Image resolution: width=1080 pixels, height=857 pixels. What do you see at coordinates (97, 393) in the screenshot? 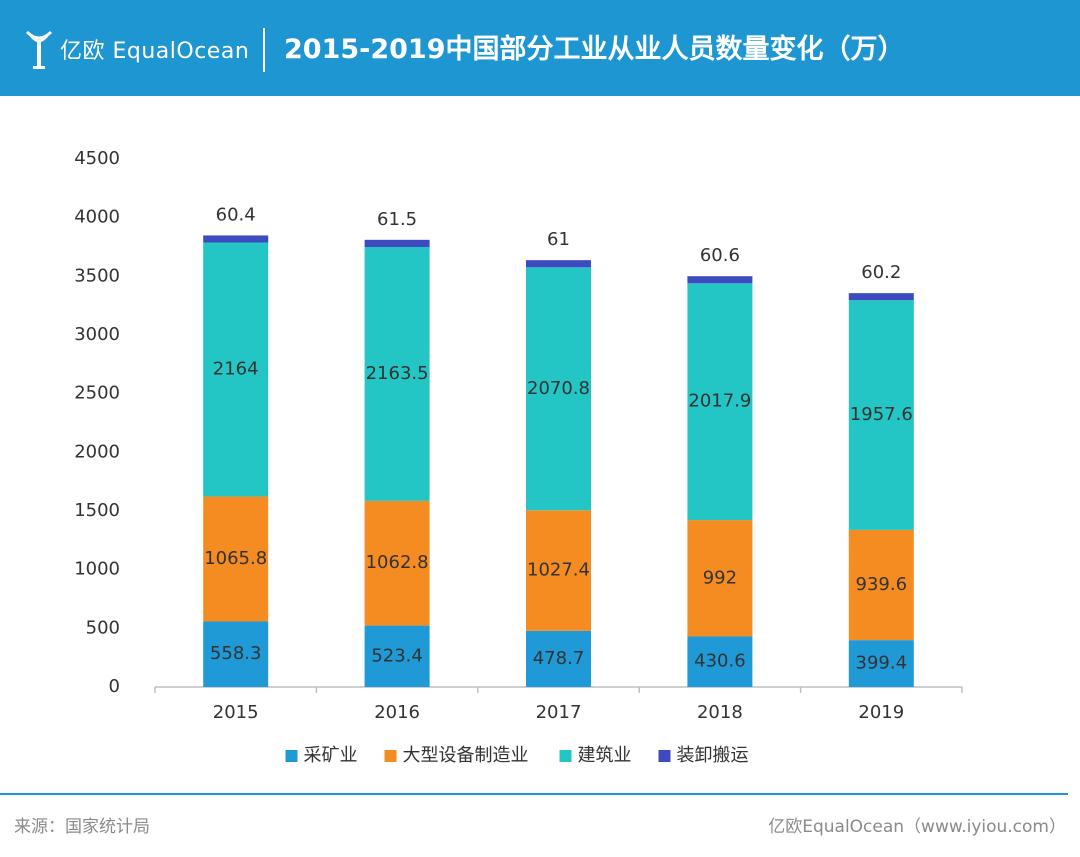
I see `y-tick-label: 2500` at bounding box center [97, 393].